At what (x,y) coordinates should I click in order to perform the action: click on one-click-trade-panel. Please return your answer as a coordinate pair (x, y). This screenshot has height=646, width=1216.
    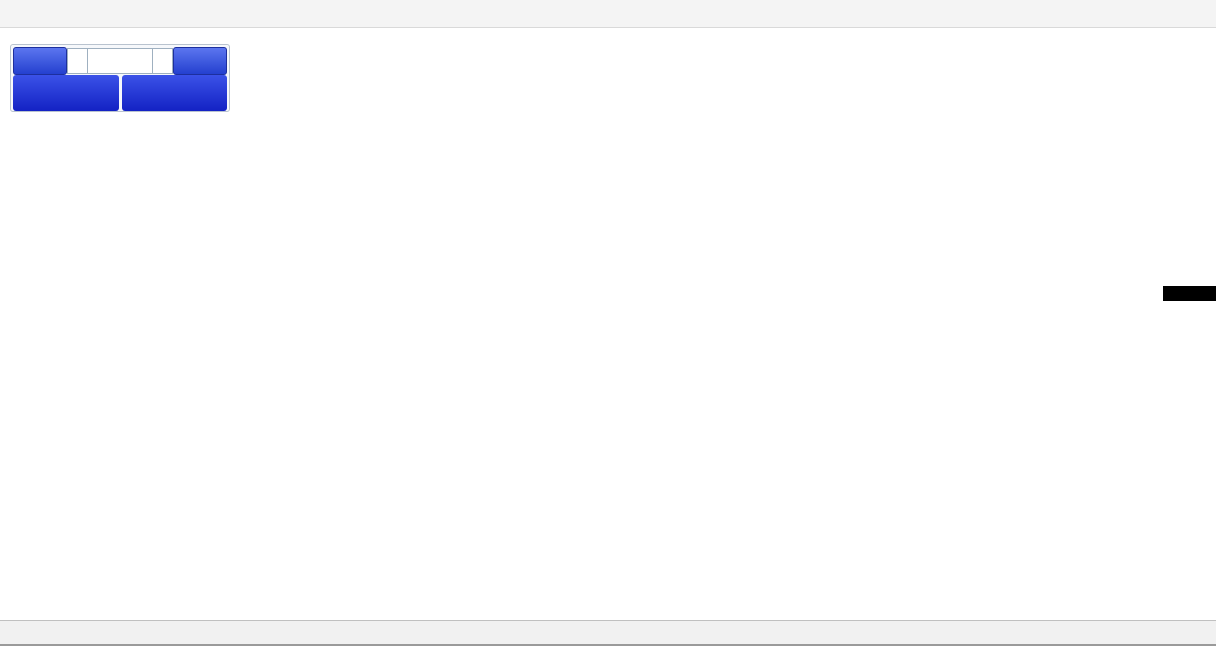
    Looking at the image, I should click on (120, 78).